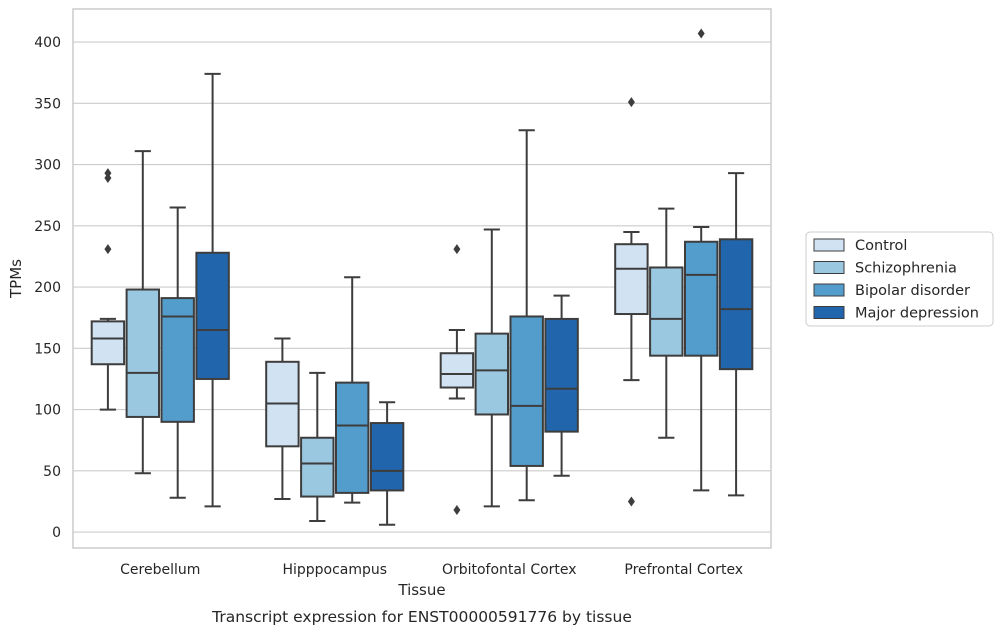  What do you see at coordinates (917, 314) in the screenshot?
I see `legend-label: Major depression` at bounding box center [917, 314].